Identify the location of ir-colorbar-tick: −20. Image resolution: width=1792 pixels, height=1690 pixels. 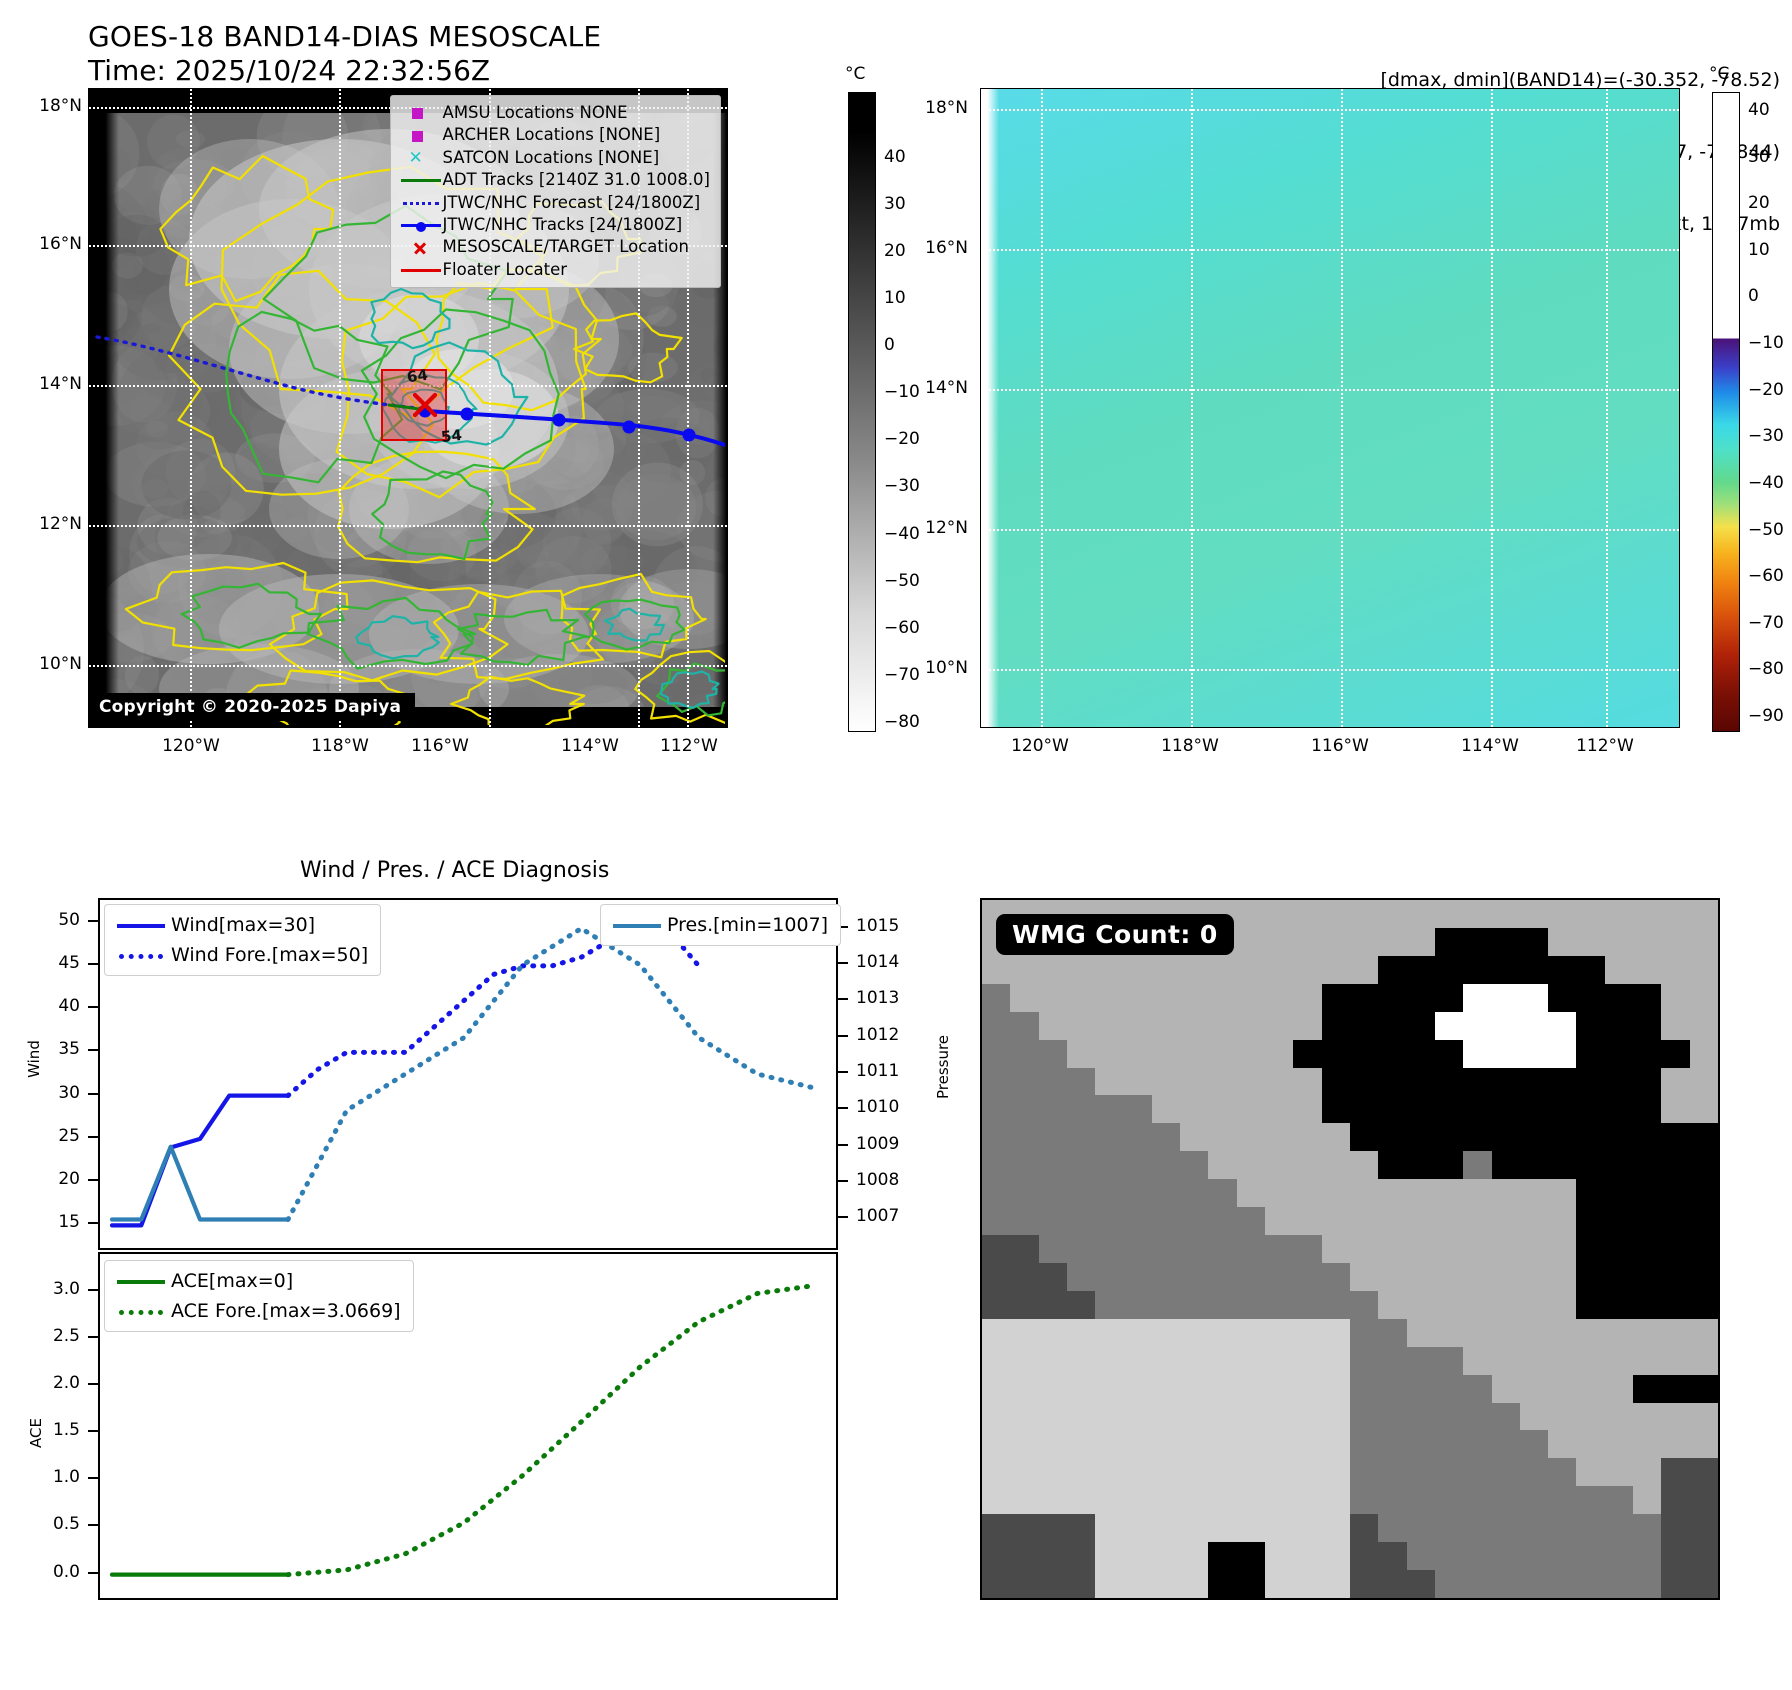
(902, 439).